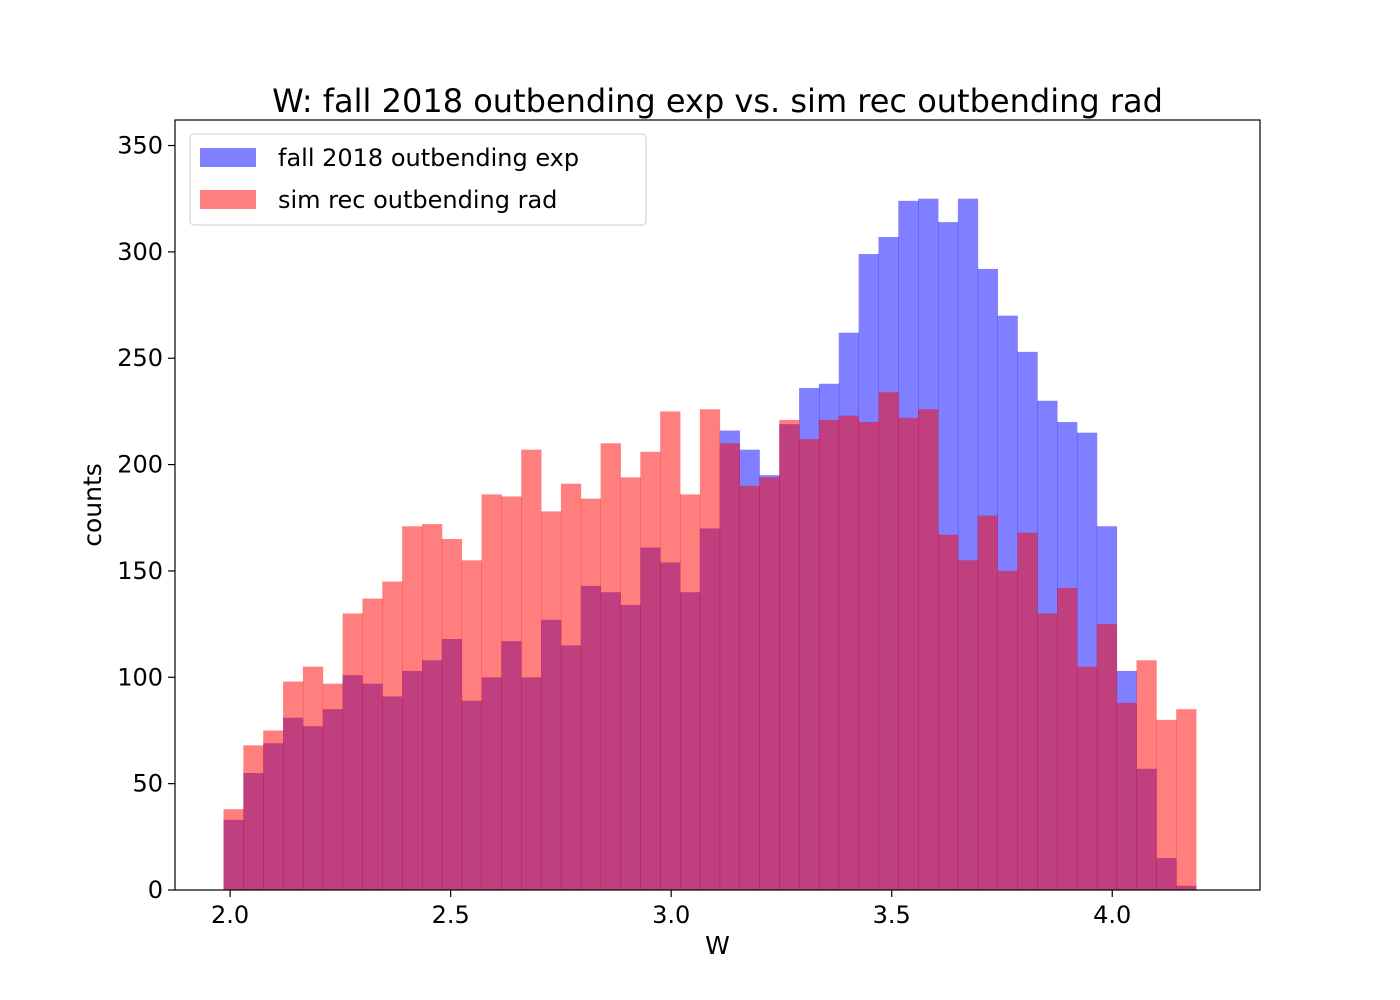 The image size is (1400, 1000). Describe the element at coordinates (155, 890) in the screenshot. I see `y-tick-label: 0` at that location.